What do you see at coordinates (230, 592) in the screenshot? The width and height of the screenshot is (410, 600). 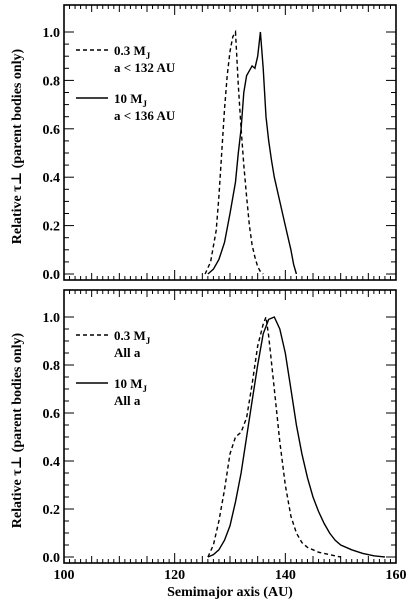 I see `x-axis-title: Semimajor axis (AU)` at bounding box center [230, 592].